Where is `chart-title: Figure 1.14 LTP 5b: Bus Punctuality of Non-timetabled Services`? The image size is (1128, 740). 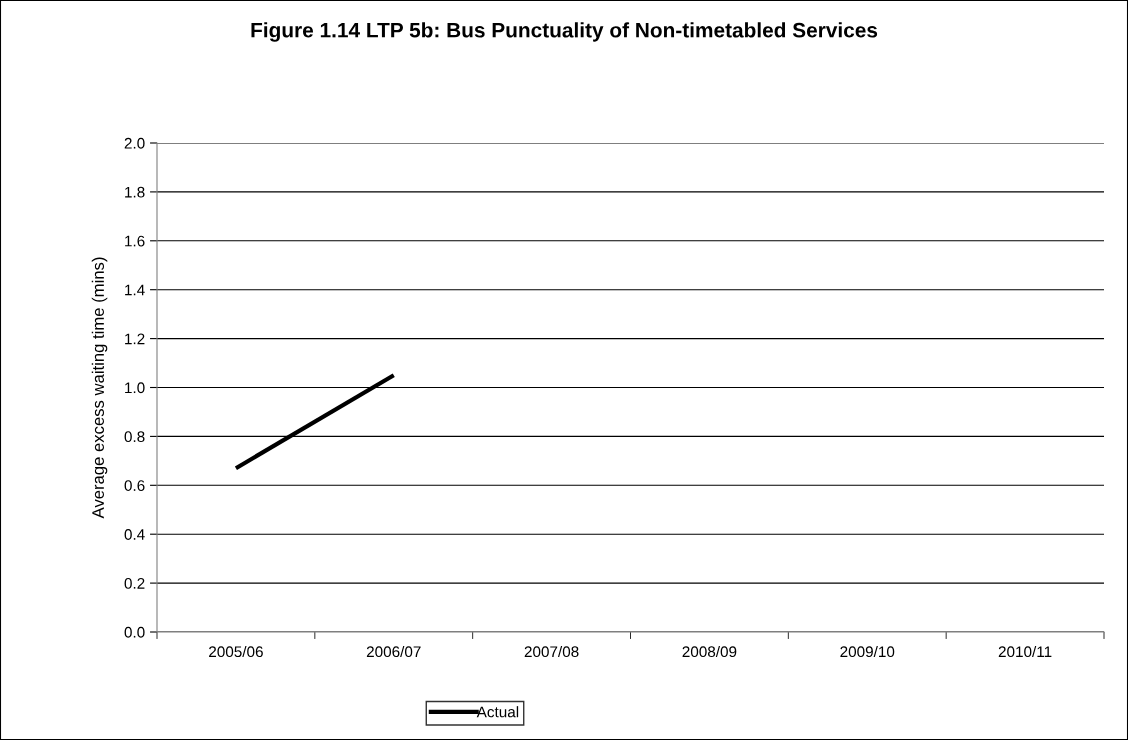 chart-title: Figure 1.14 LTP 5b: Bus Punctuality of Non-timetabled Services is located at coordinates (564, 32).